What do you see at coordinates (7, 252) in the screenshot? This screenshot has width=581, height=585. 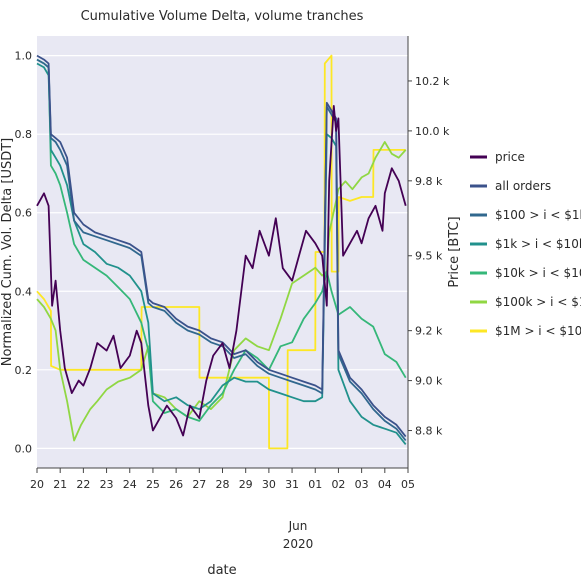 I see `y-axis-label-left: Normalized Cum. Vol. Delta [USDT]` at bounding box center [7, 252].